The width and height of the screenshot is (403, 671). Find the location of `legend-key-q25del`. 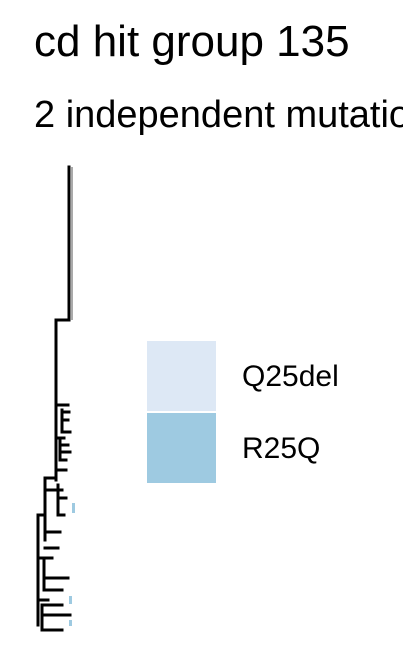

legend-key-q25del is located at coordinates (181, 376).